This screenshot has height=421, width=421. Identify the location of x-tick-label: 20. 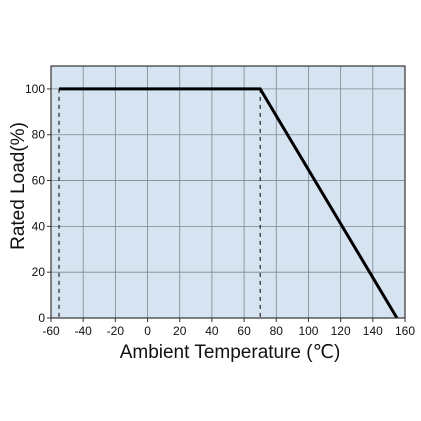
(180, 331).